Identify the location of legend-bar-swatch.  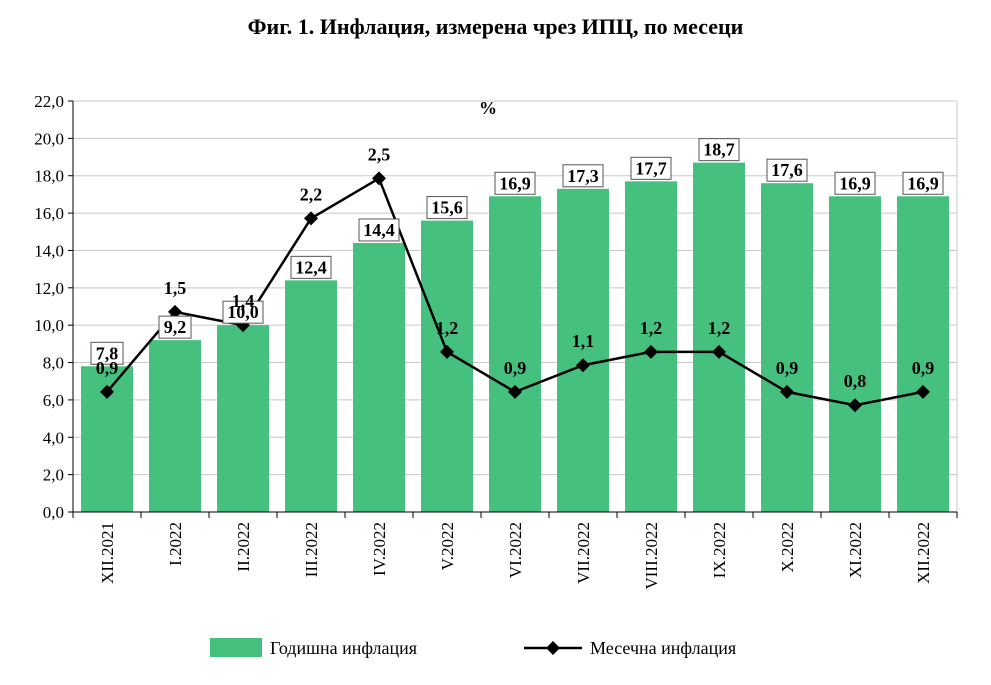
(236, 647).